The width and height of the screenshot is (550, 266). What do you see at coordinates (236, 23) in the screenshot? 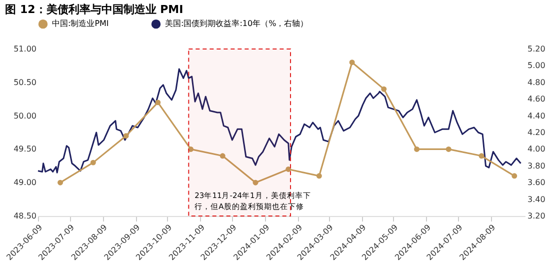
I see `legend-label: 美国:国债到期收益率:10年（%，右轴）` at bounding box center [236, 23].